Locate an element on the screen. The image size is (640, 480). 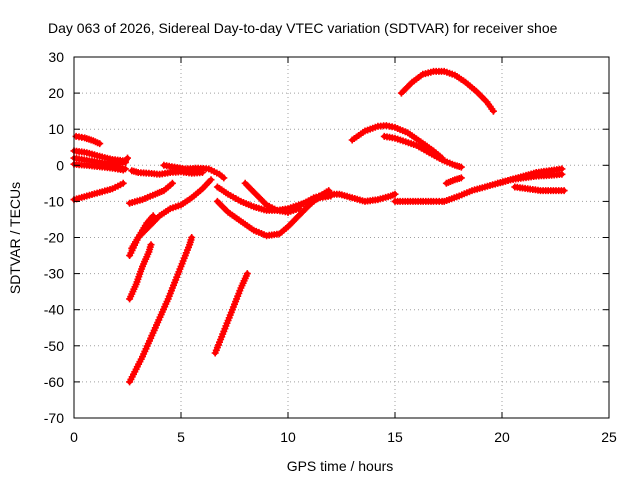
series-s6 is located at coordinates (121, 168).